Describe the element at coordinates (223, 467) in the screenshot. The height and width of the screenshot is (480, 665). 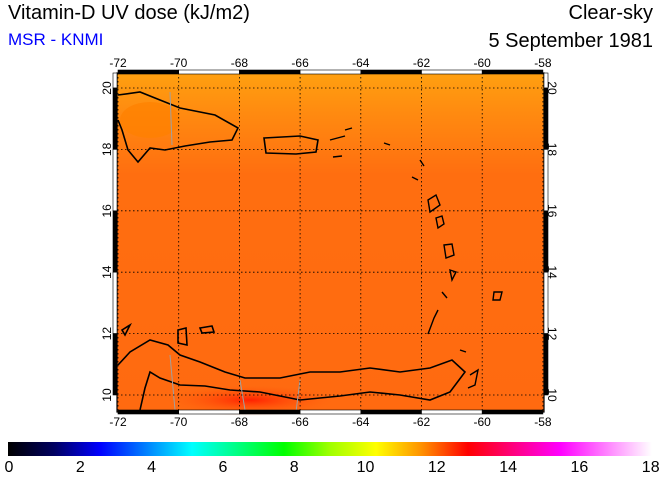
I see `colorbar-tick-label: 6` at that location.